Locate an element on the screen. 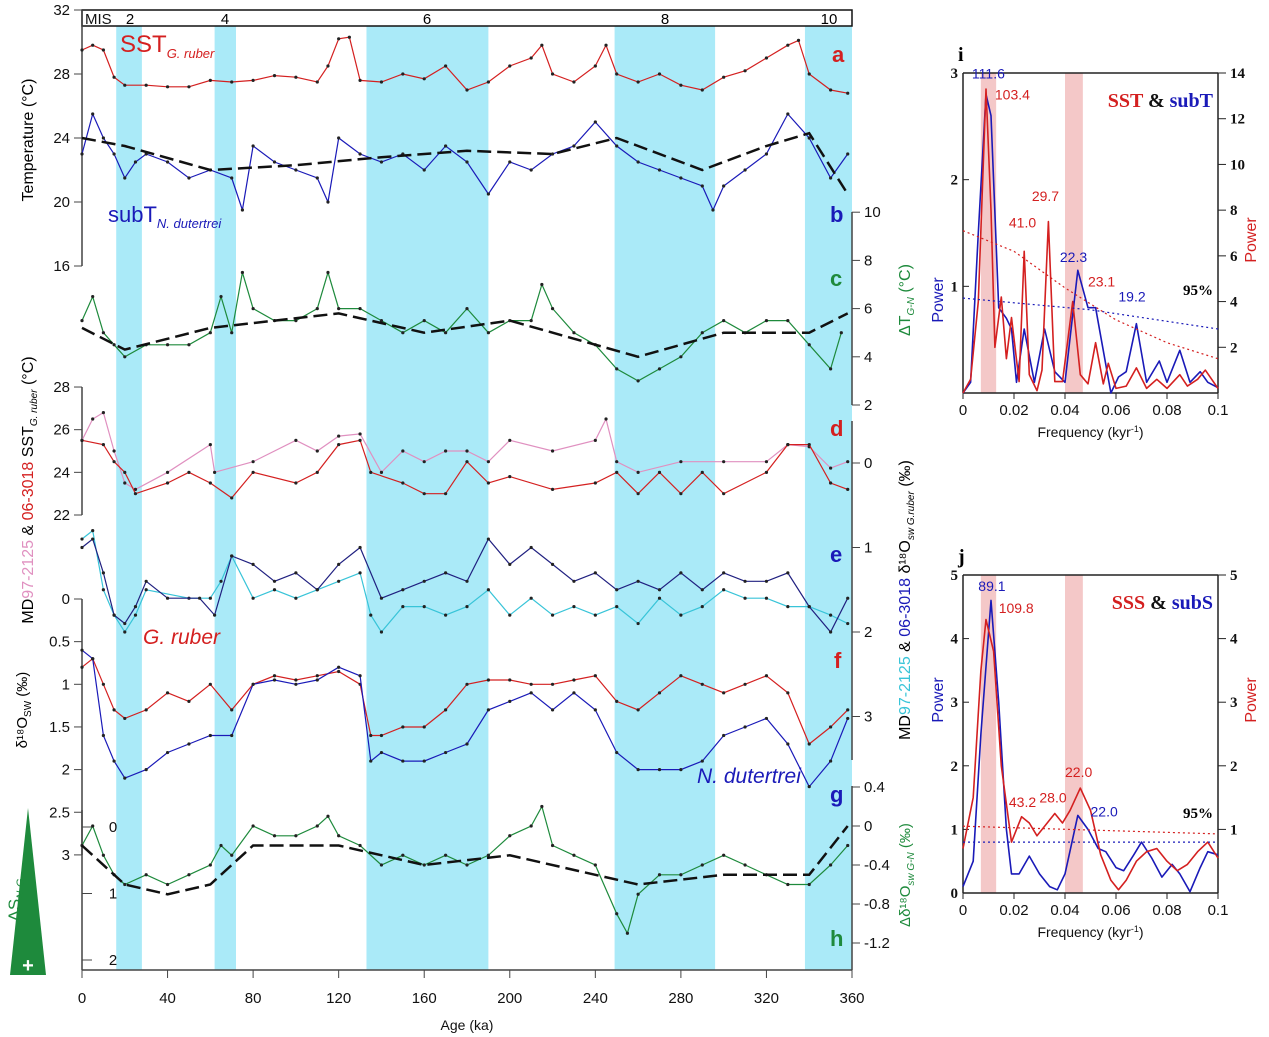 This screenshot has height=1037, width=1269. y-tick-label-right: 2 is located at coordinates (1234, 348).